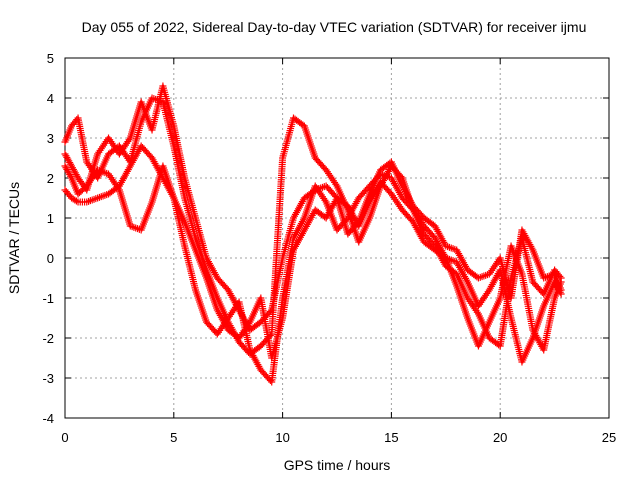 Image resolution: width=640 pixels, height=480 pixels. What do you see at coordinates (282, 437) in the screenshot?
I see `x-tick-label: 10` at bounding box center [282, 437].